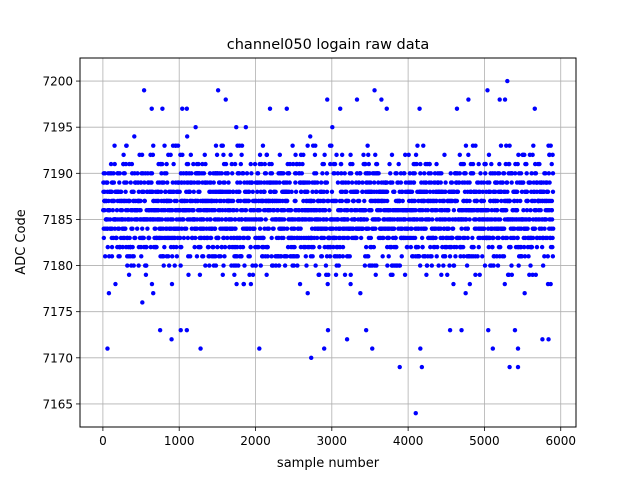 This screenshot has height=484, width=640. Describe the element at coordinates (57, 82) in the screenshot. I see `y-tick-label: 7200` at that location.